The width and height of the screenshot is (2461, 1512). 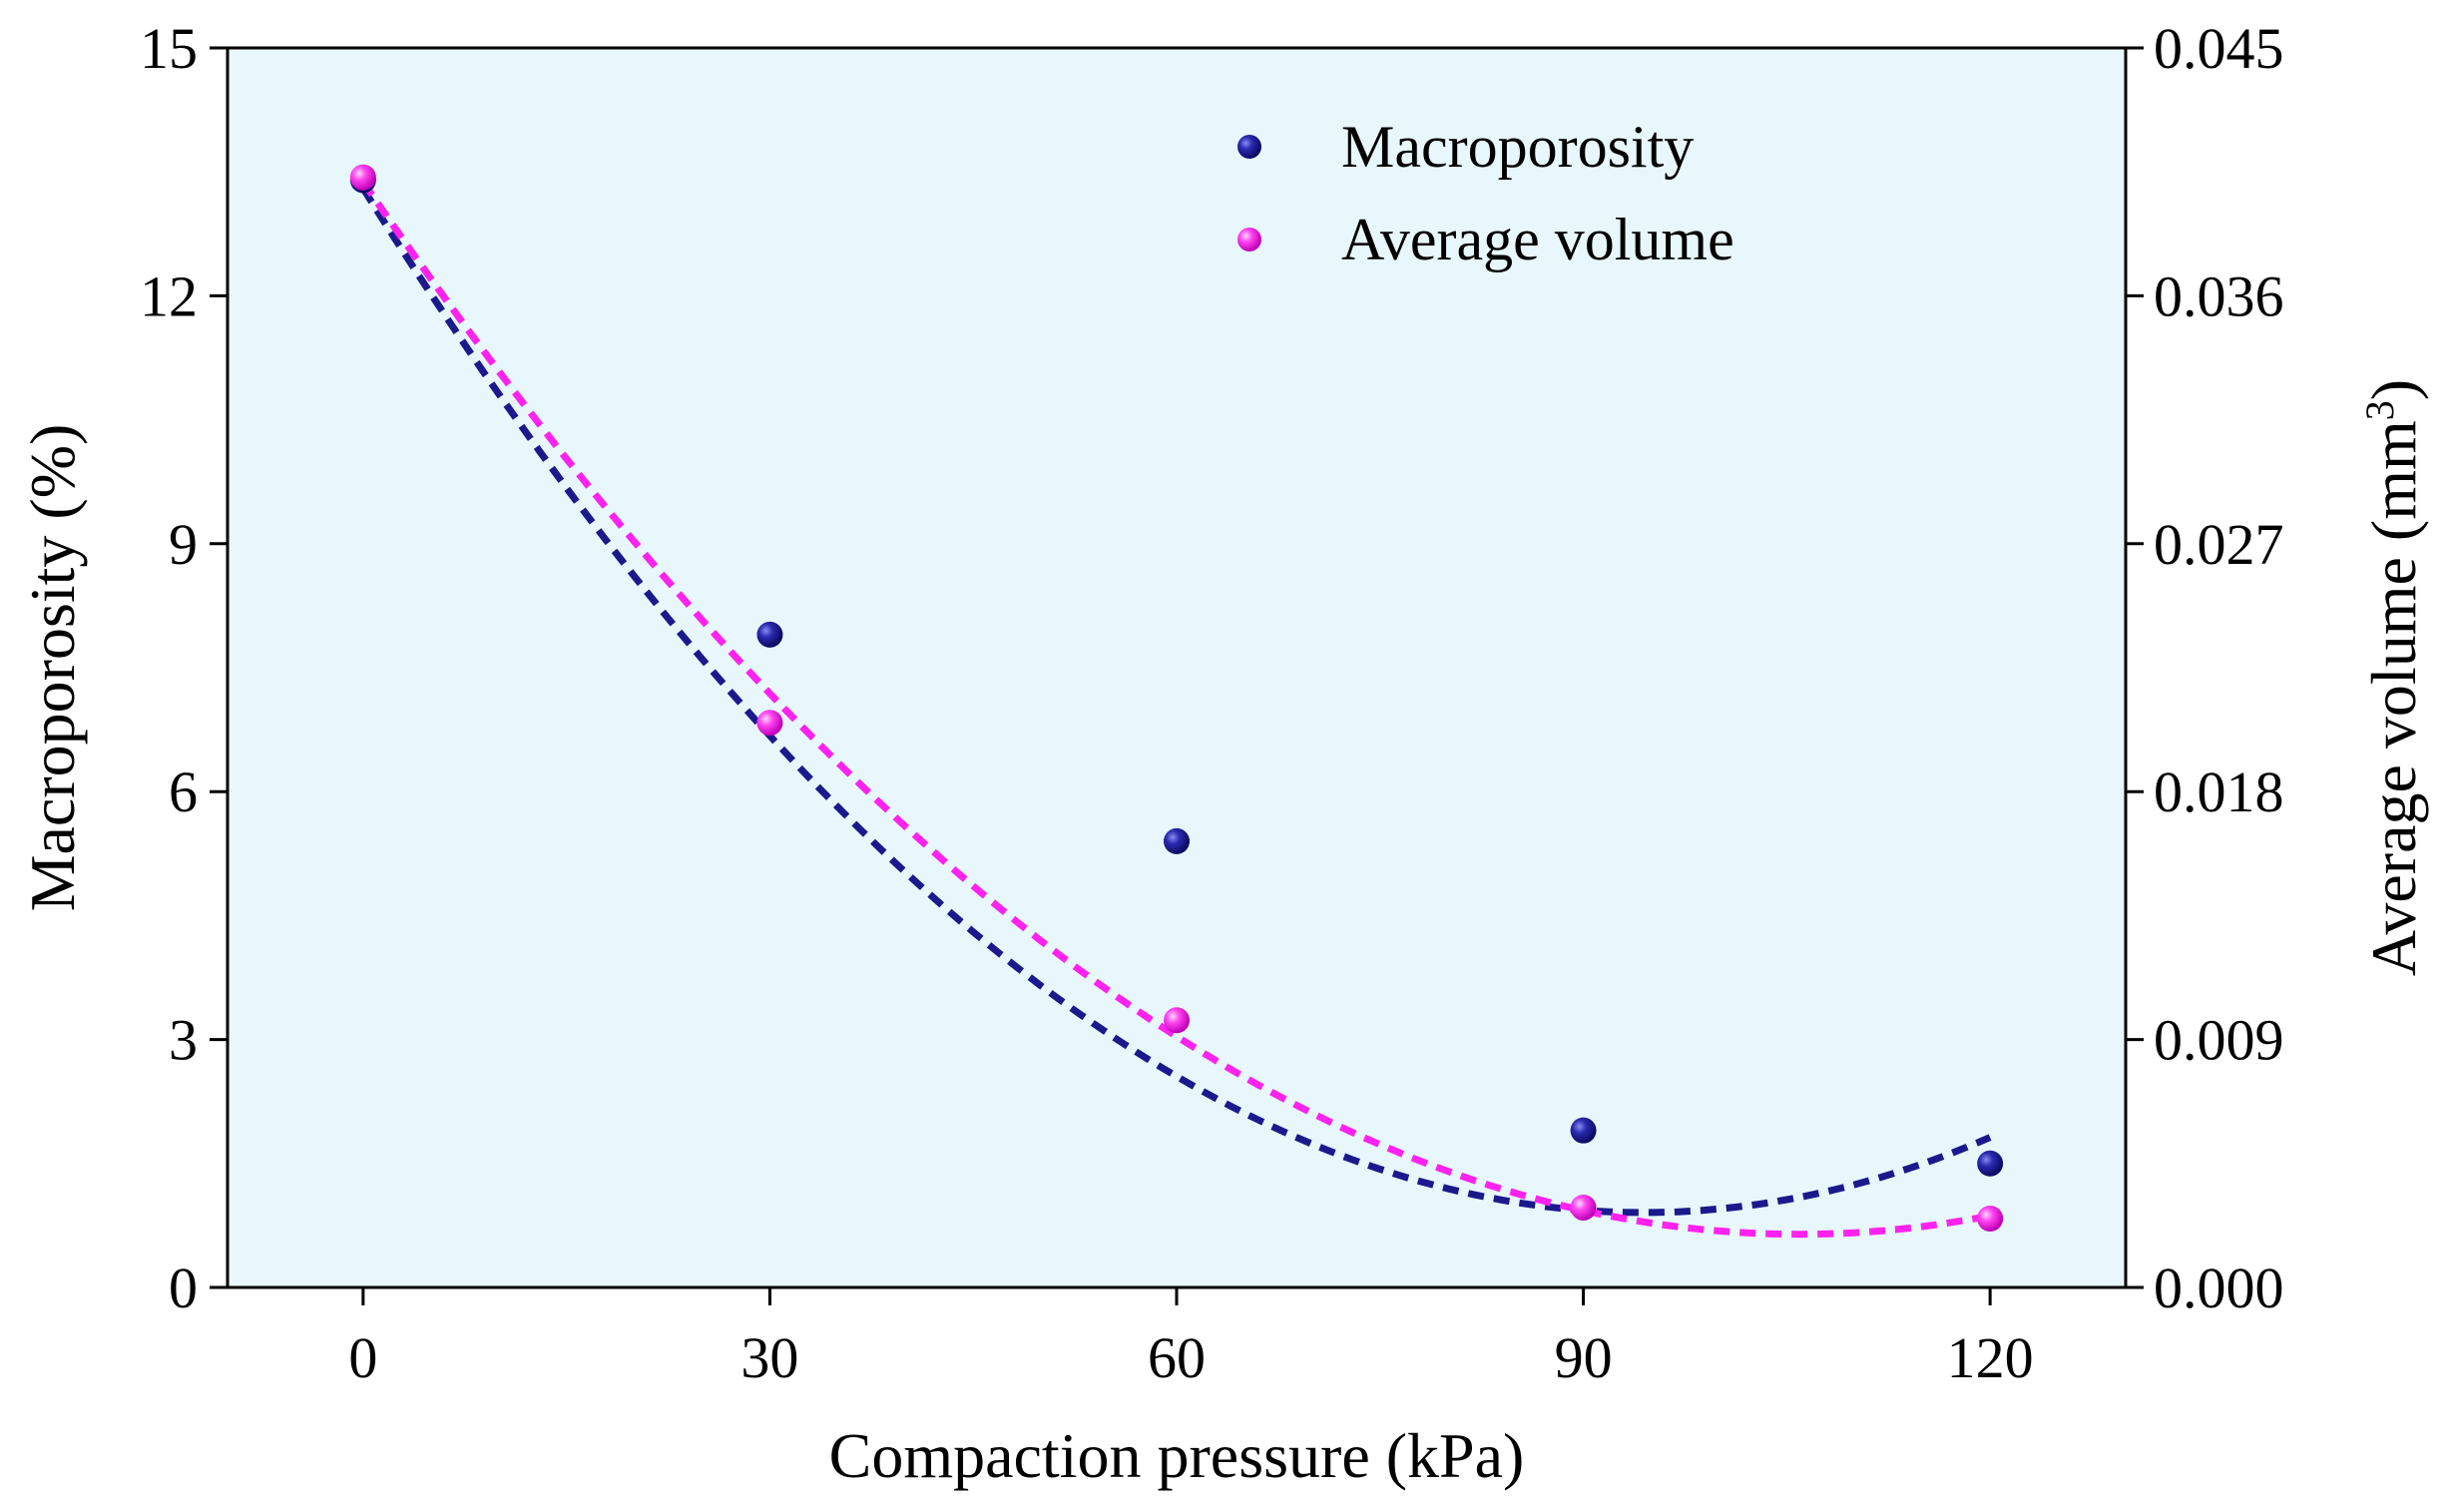 I want to click on left-y-axis: 0 3 6 9 12 15, so click(x=184, y=668).